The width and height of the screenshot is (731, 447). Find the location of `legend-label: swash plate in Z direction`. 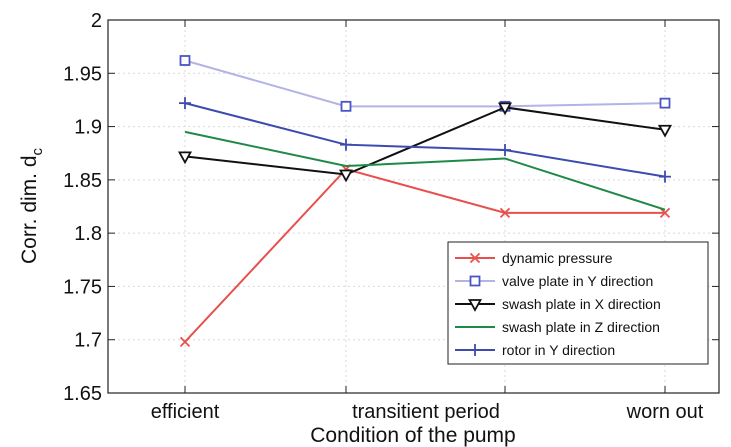

legend-label: swash plate in Z direction is located at coordinates (581, 327).